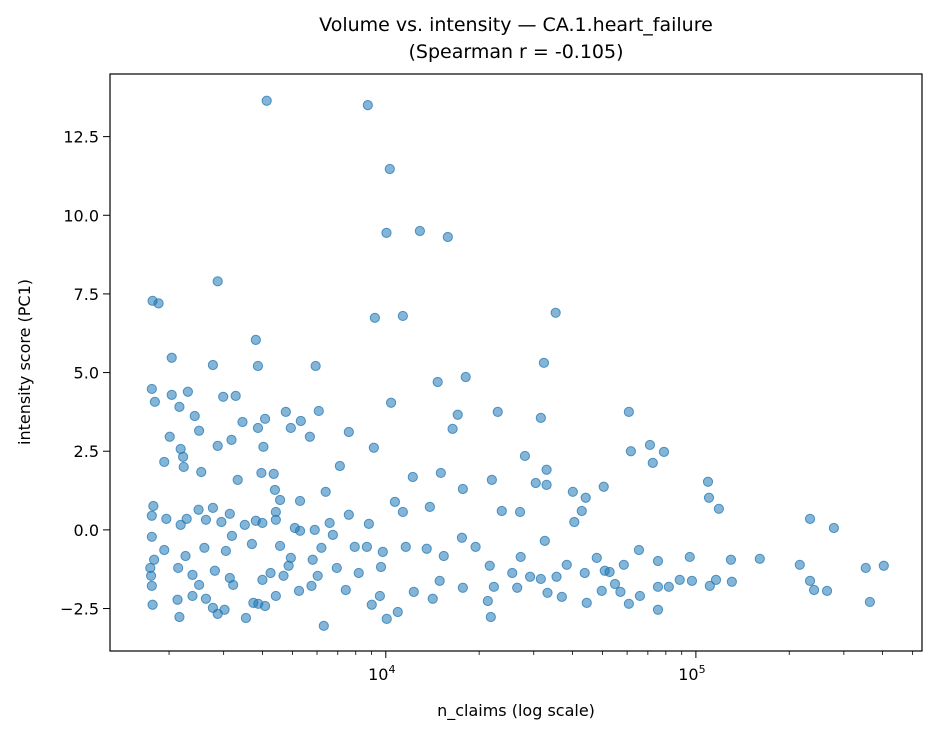 This screenshot has width=937, height=736. What do you see at coordinates (86, 373) in the screenshot?
I see `y-tick-label: 5.0` at bounding box center [86, 373].